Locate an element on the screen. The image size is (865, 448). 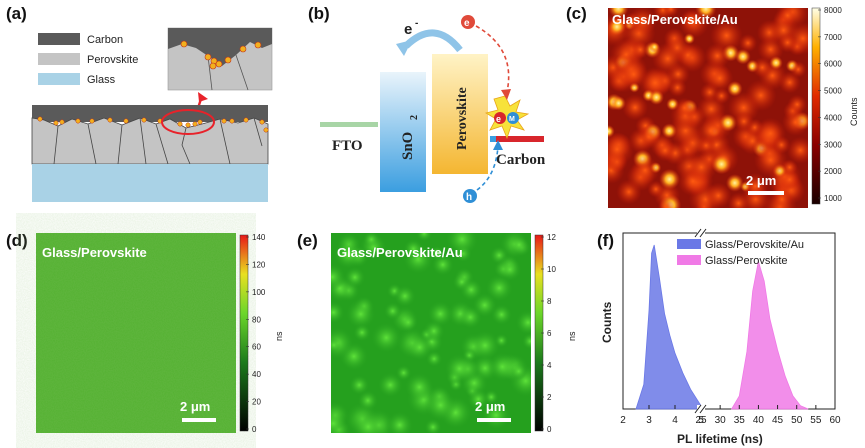
legend-swatch-au is located at coordinates (689, 244).